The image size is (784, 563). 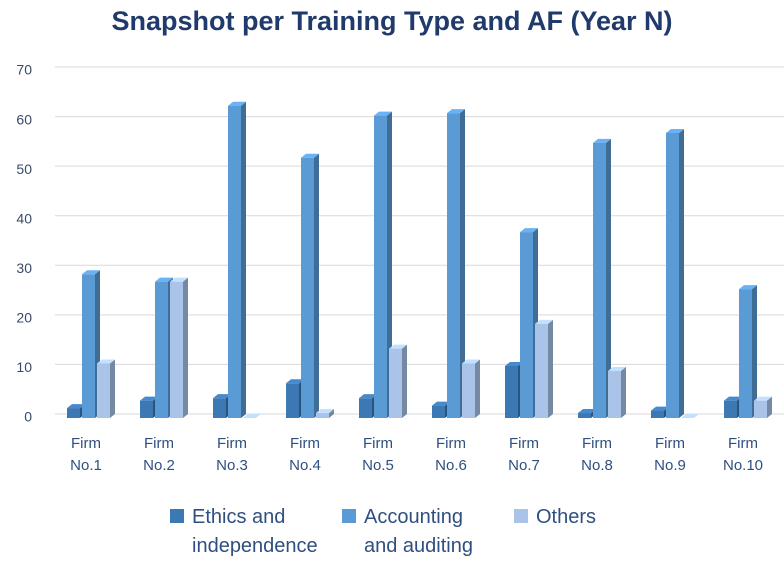 What do you see at coordinates (24, 70) in the screenshot?
I see `y-tick-label: 70` at bounding box center [24, 70].